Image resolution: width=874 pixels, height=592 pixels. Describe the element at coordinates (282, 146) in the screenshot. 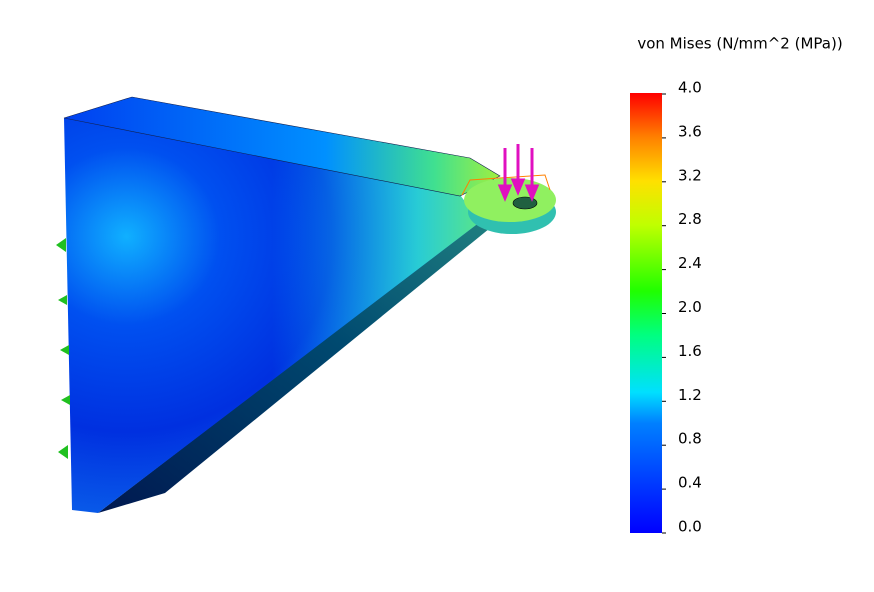

I see `part-top-face` at that location.